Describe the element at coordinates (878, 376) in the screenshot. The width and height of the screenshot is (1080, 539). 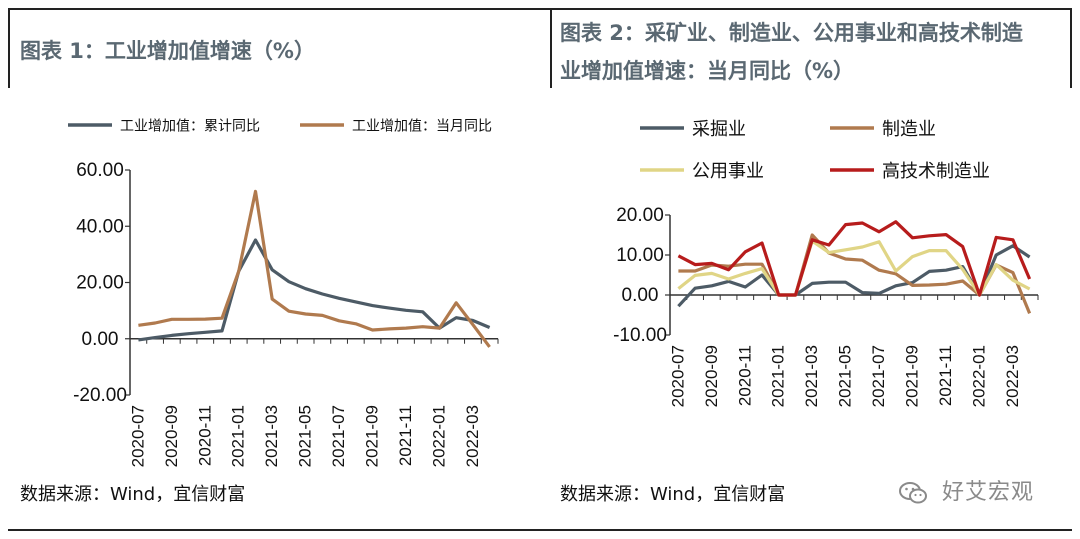
I see `chart2-x-tick-label: 2021-07` at that location.